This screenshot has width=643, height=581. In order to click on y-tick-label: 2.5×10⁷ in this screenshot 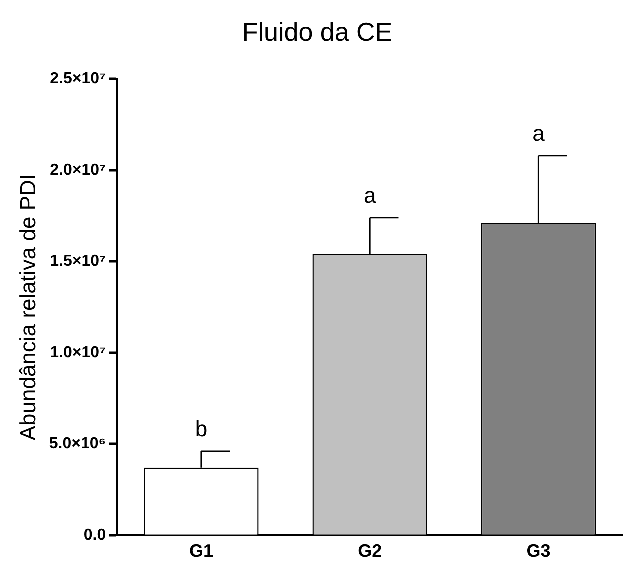, I will do `click(78, 79)`.